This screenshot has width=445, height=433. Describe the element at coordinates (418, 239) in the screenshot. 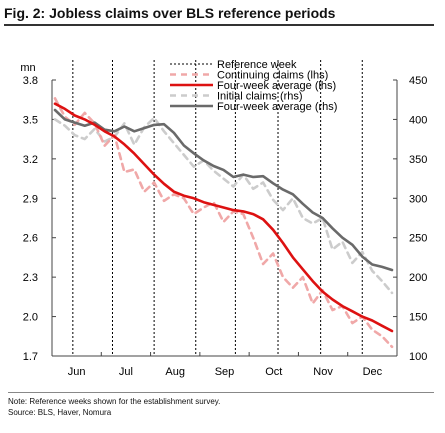

I see `y-tick-label-right: 250` at that location.